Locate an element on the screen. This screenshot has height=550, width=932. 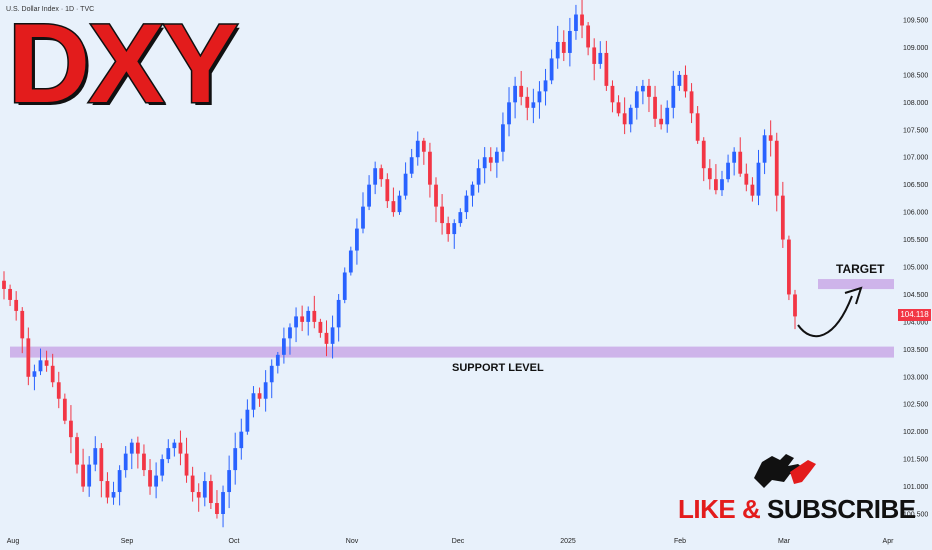
like-text: LIKE is located at coordinates (707, 509).